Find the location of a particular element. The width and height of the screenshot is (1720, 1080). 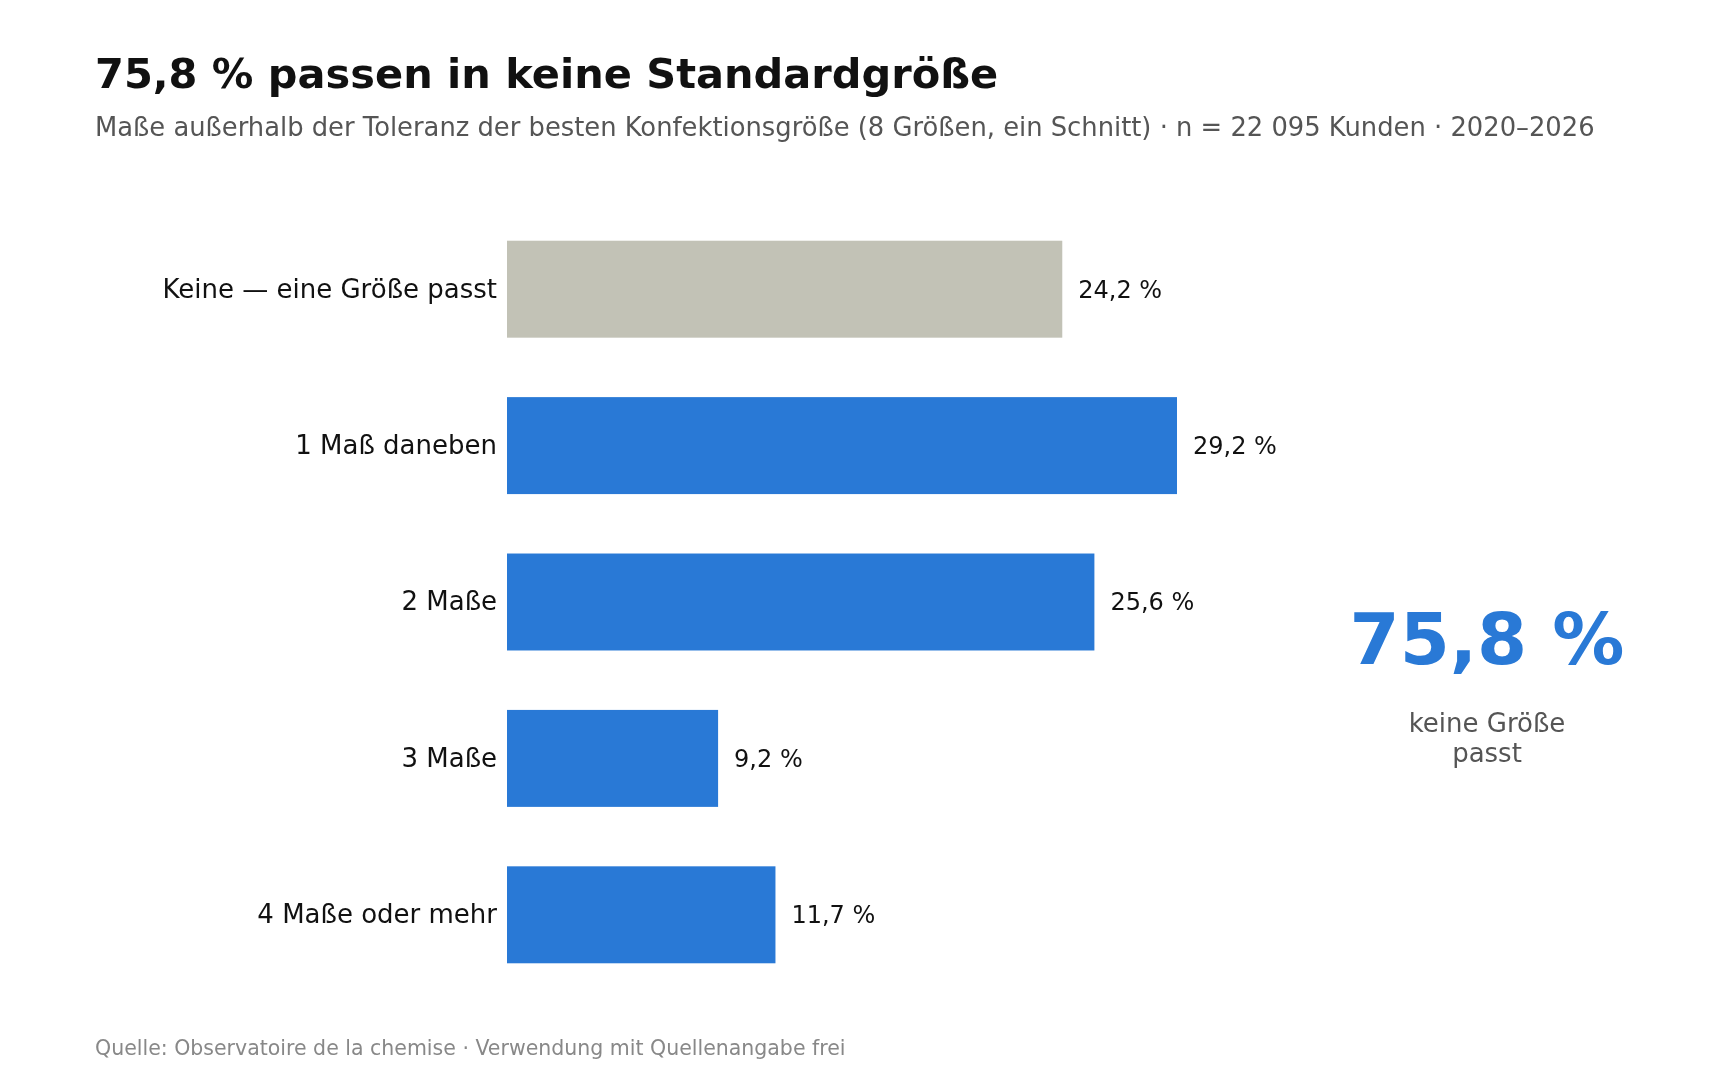

data-label: 29,2 % is located at coordinates (1235, 446).